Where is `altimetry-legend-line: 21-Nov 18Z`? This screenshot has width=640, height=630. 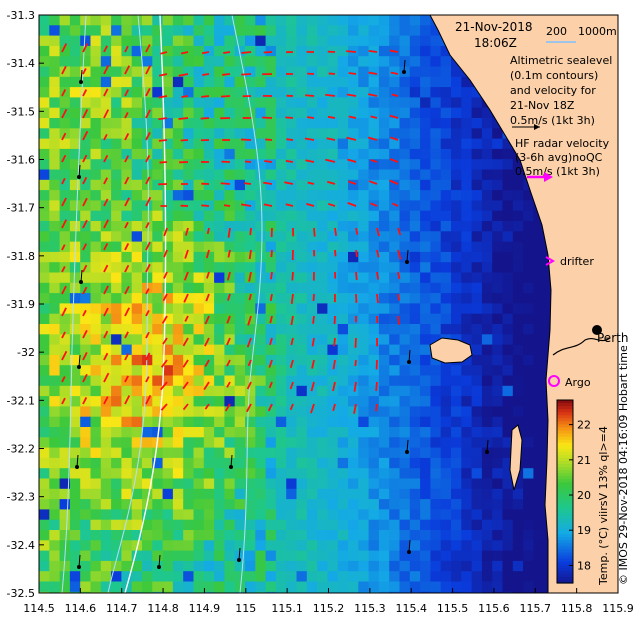
altimetry-legend-line: 21-Nov 18Z is located at coordinates (542, 105).